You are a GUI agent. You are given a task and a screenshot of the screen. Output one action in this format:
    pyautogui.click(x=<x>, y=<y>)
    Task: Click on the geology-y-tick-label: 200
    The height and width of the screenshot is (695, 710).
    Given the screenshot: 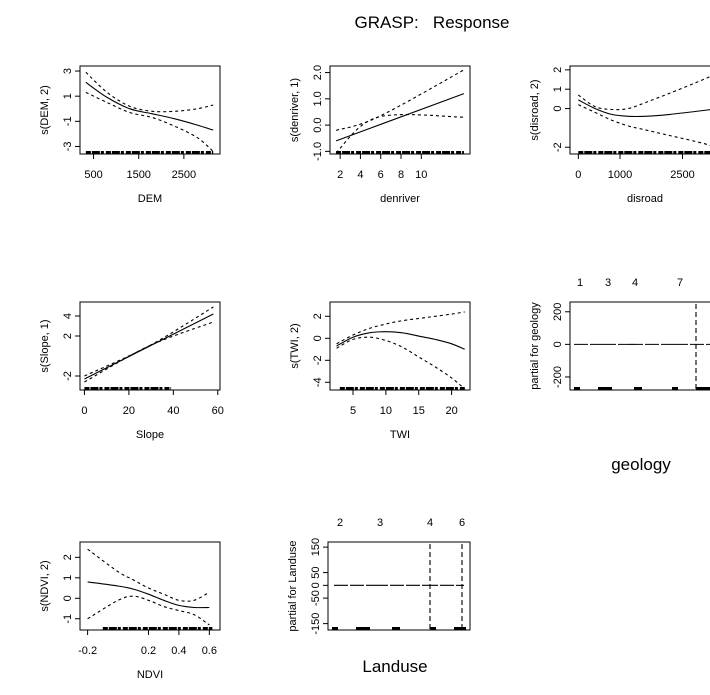 What is the action you would take?
    pyautogui.click(x=558, y=312)
    